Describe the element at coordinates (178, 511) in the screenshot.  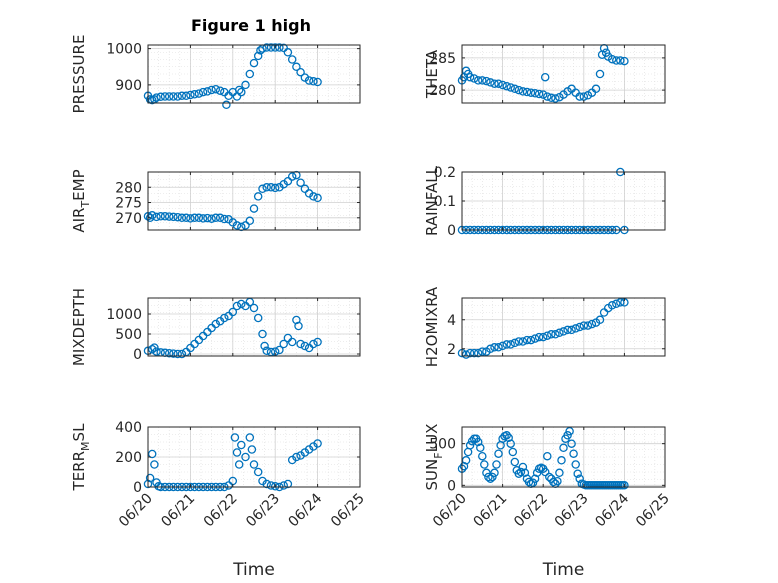
I see `x-tick-label: 06/21` at that location.